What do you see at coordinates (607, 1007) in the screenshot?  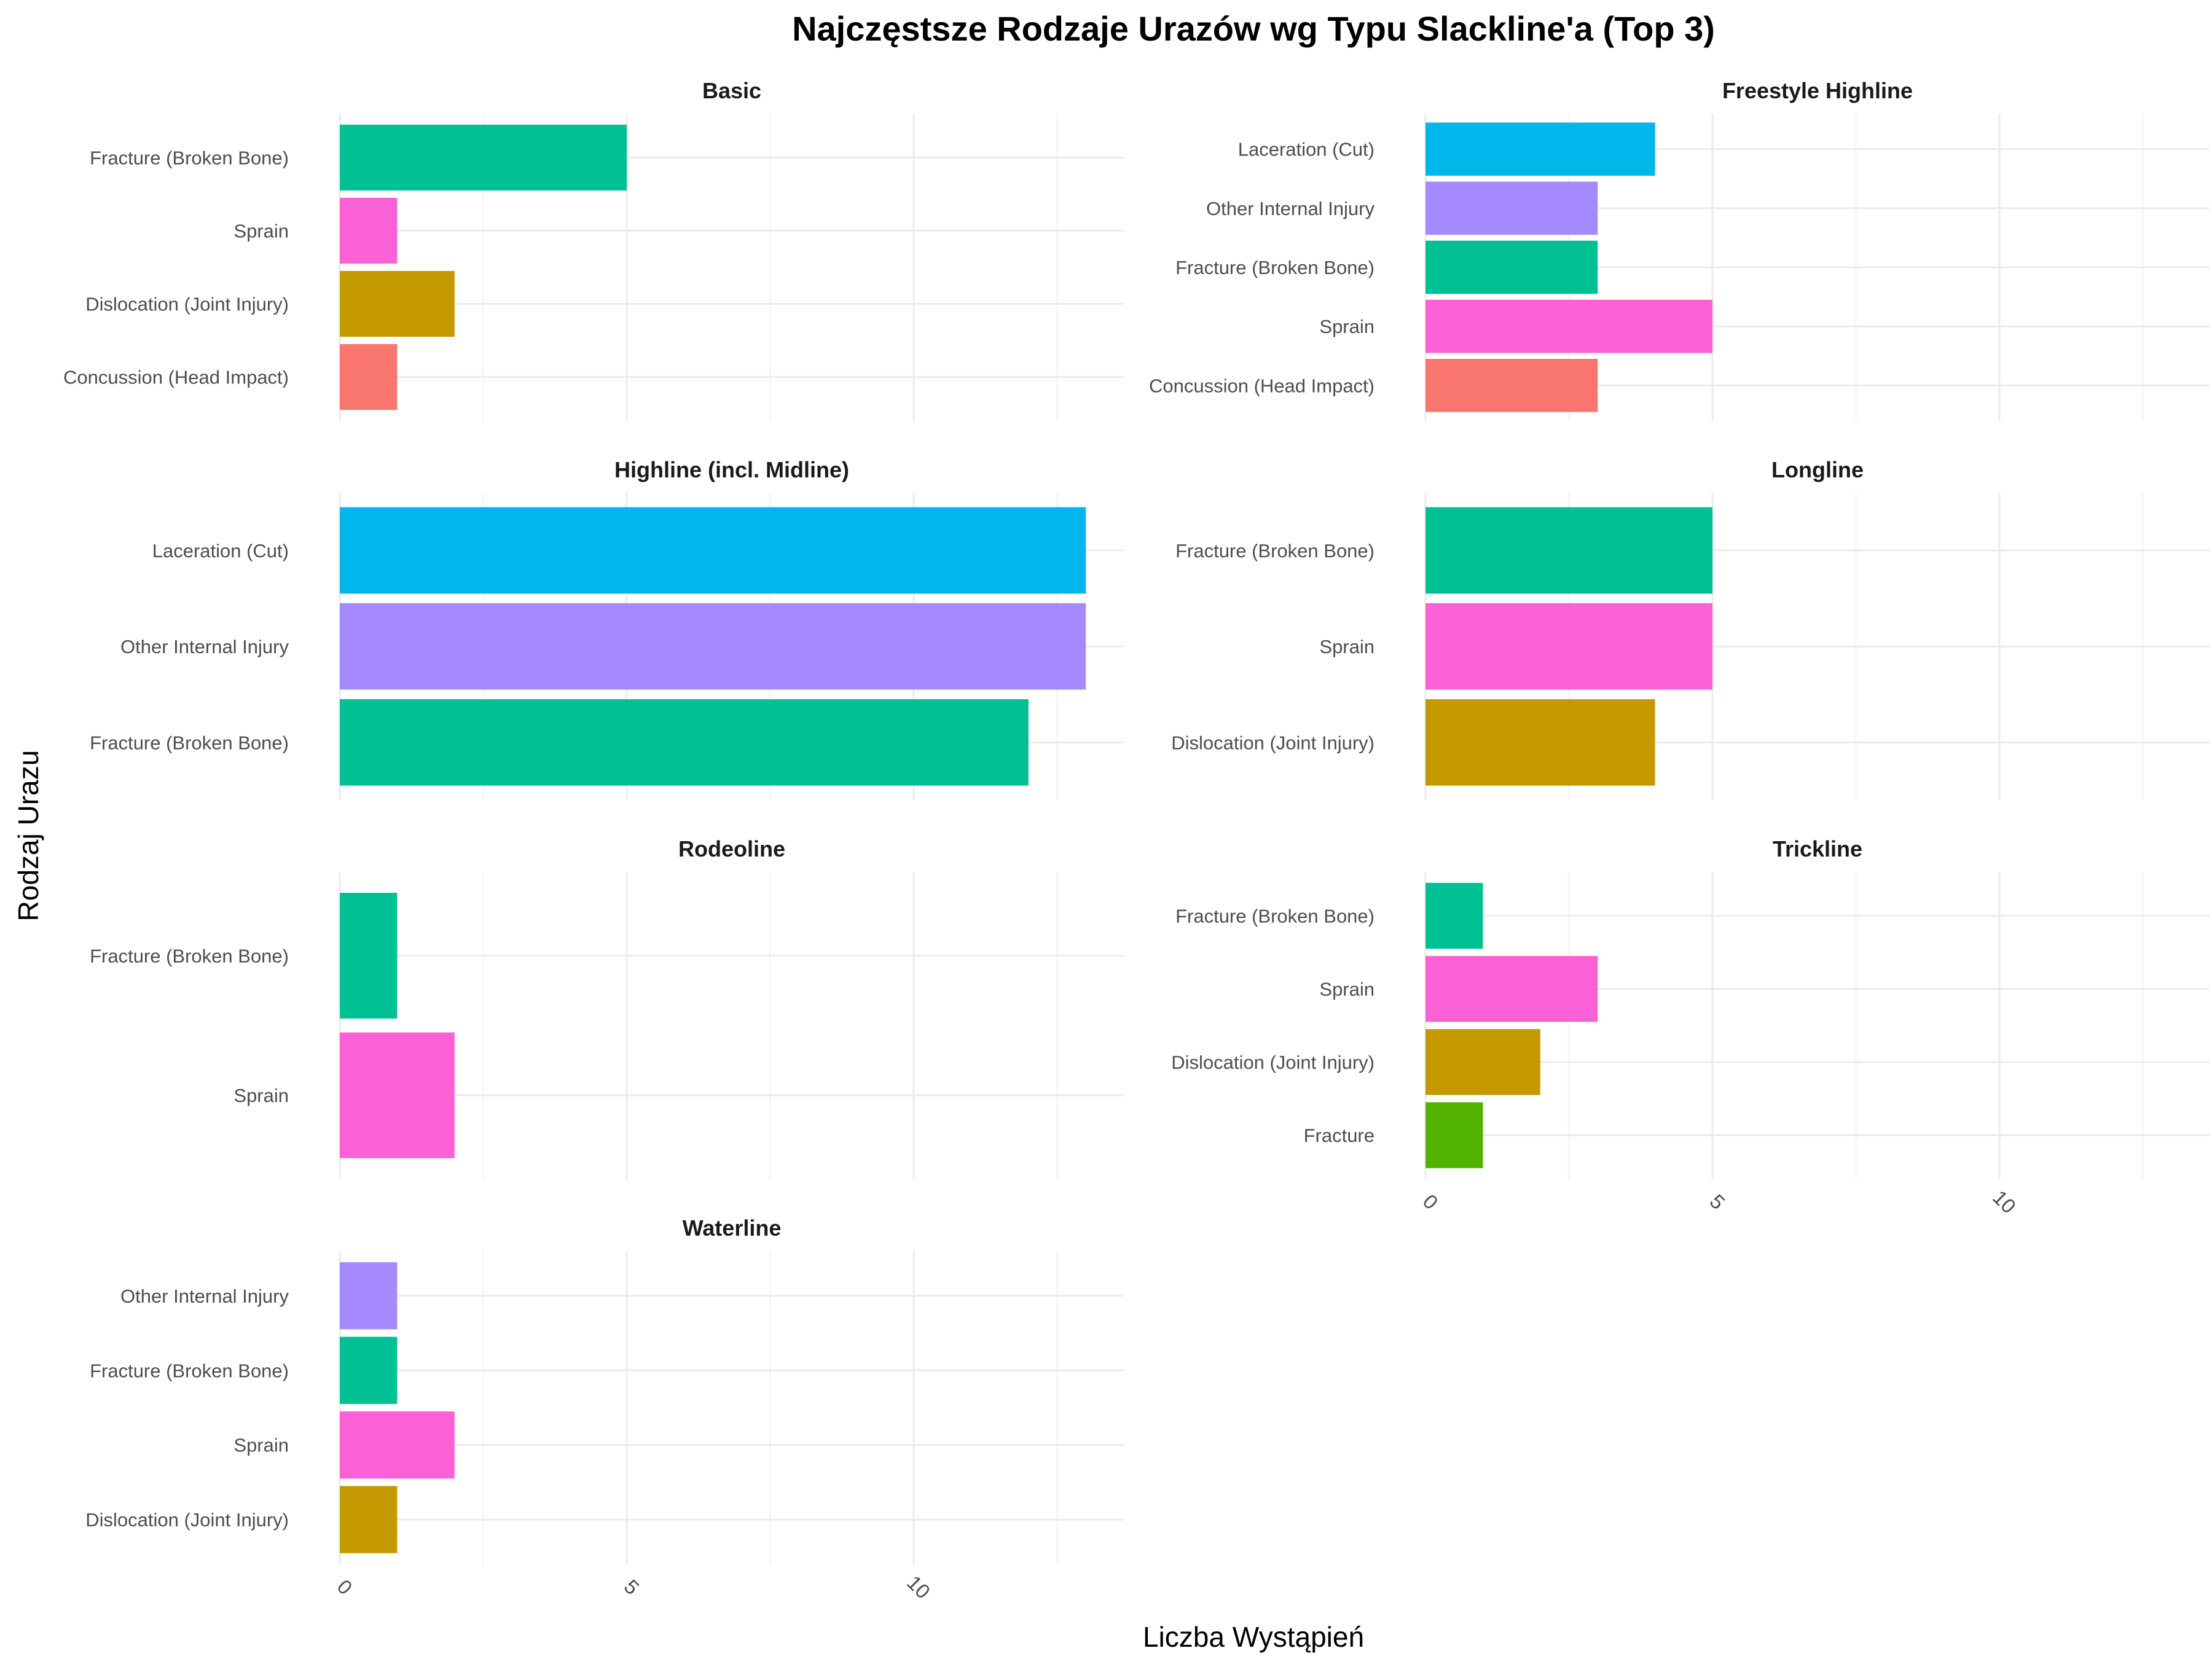 I see `panel-rodeoline: Rodeoline Fracture (Broken Bone) Sprain` at bounding box center [607, 1007].